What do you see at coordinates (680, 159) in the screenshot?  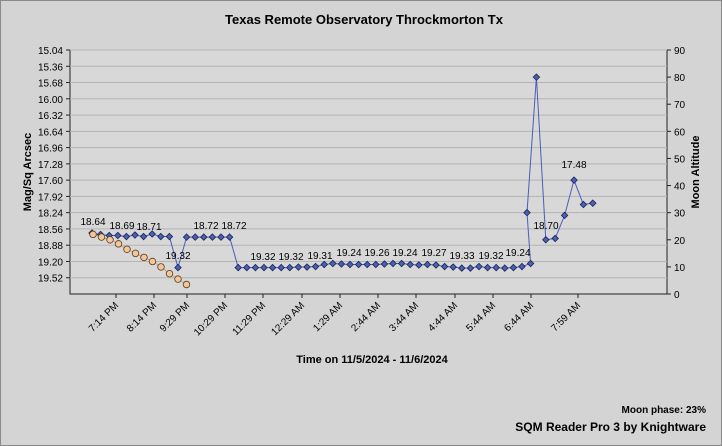 I see `y2-tick-label: 50` at bounding box center [680, 159].